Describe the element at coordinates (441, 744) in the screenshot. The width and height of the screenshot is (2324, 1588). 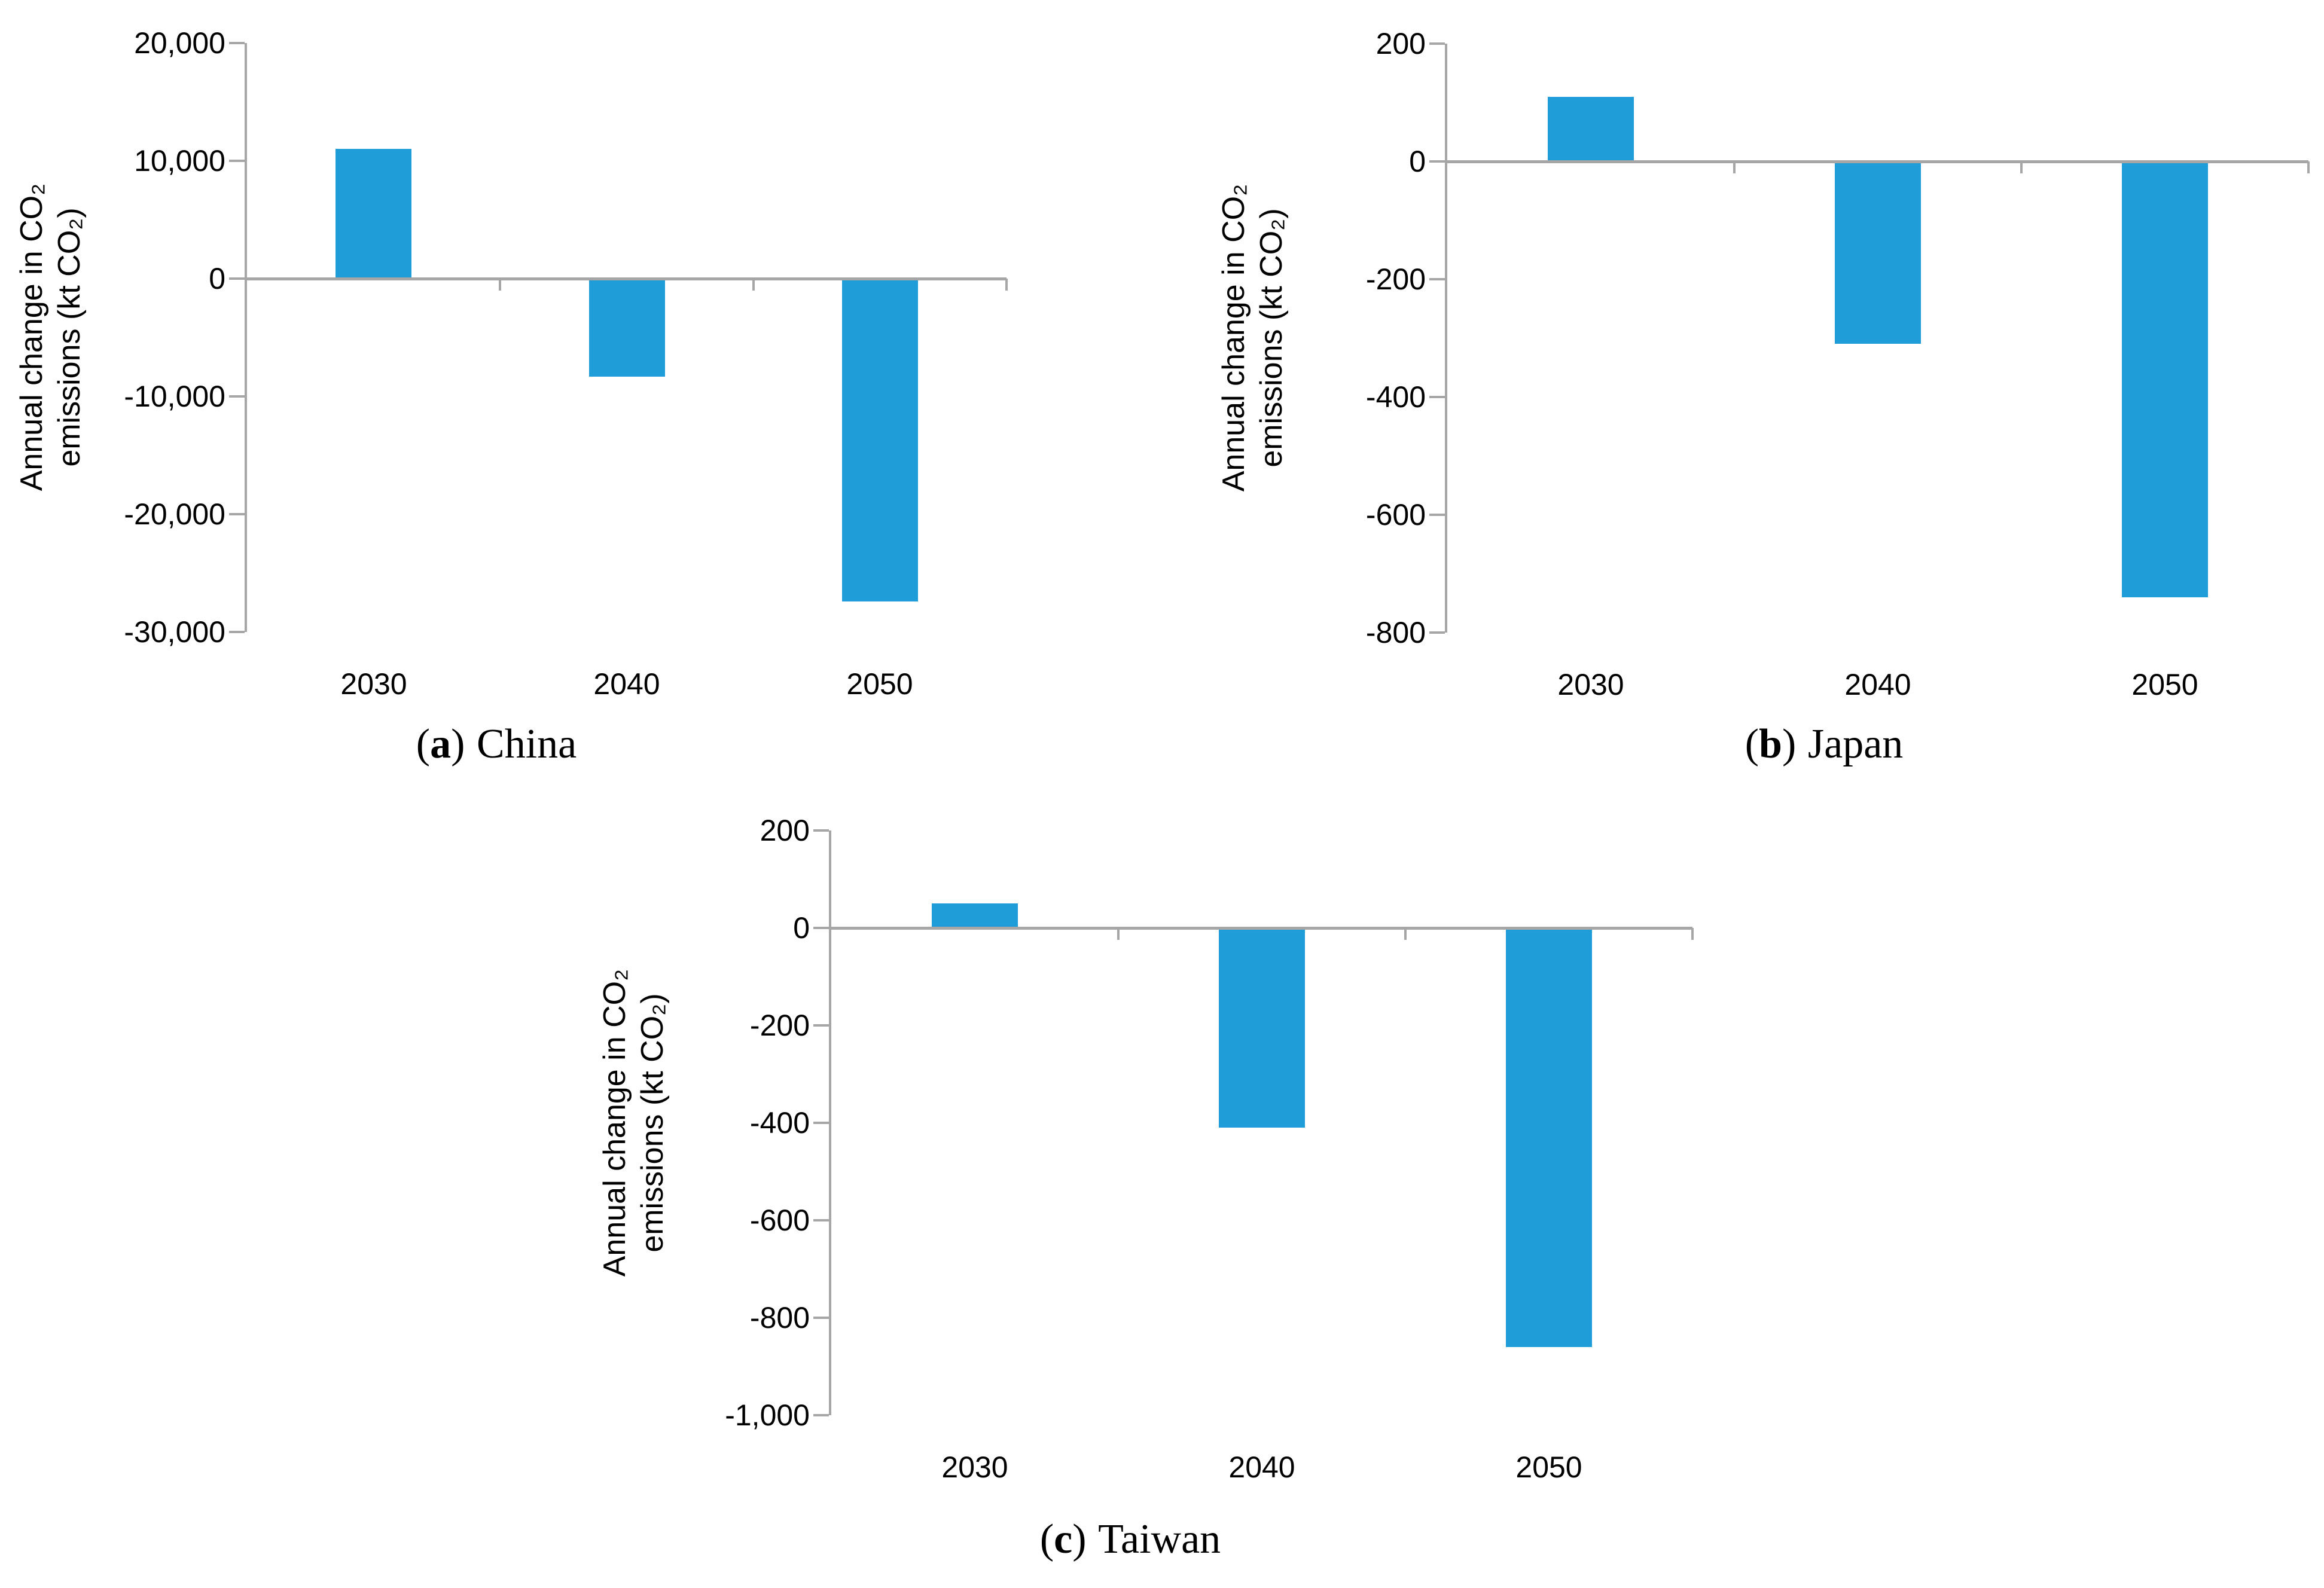
I see `caption-letter: a` at that location.